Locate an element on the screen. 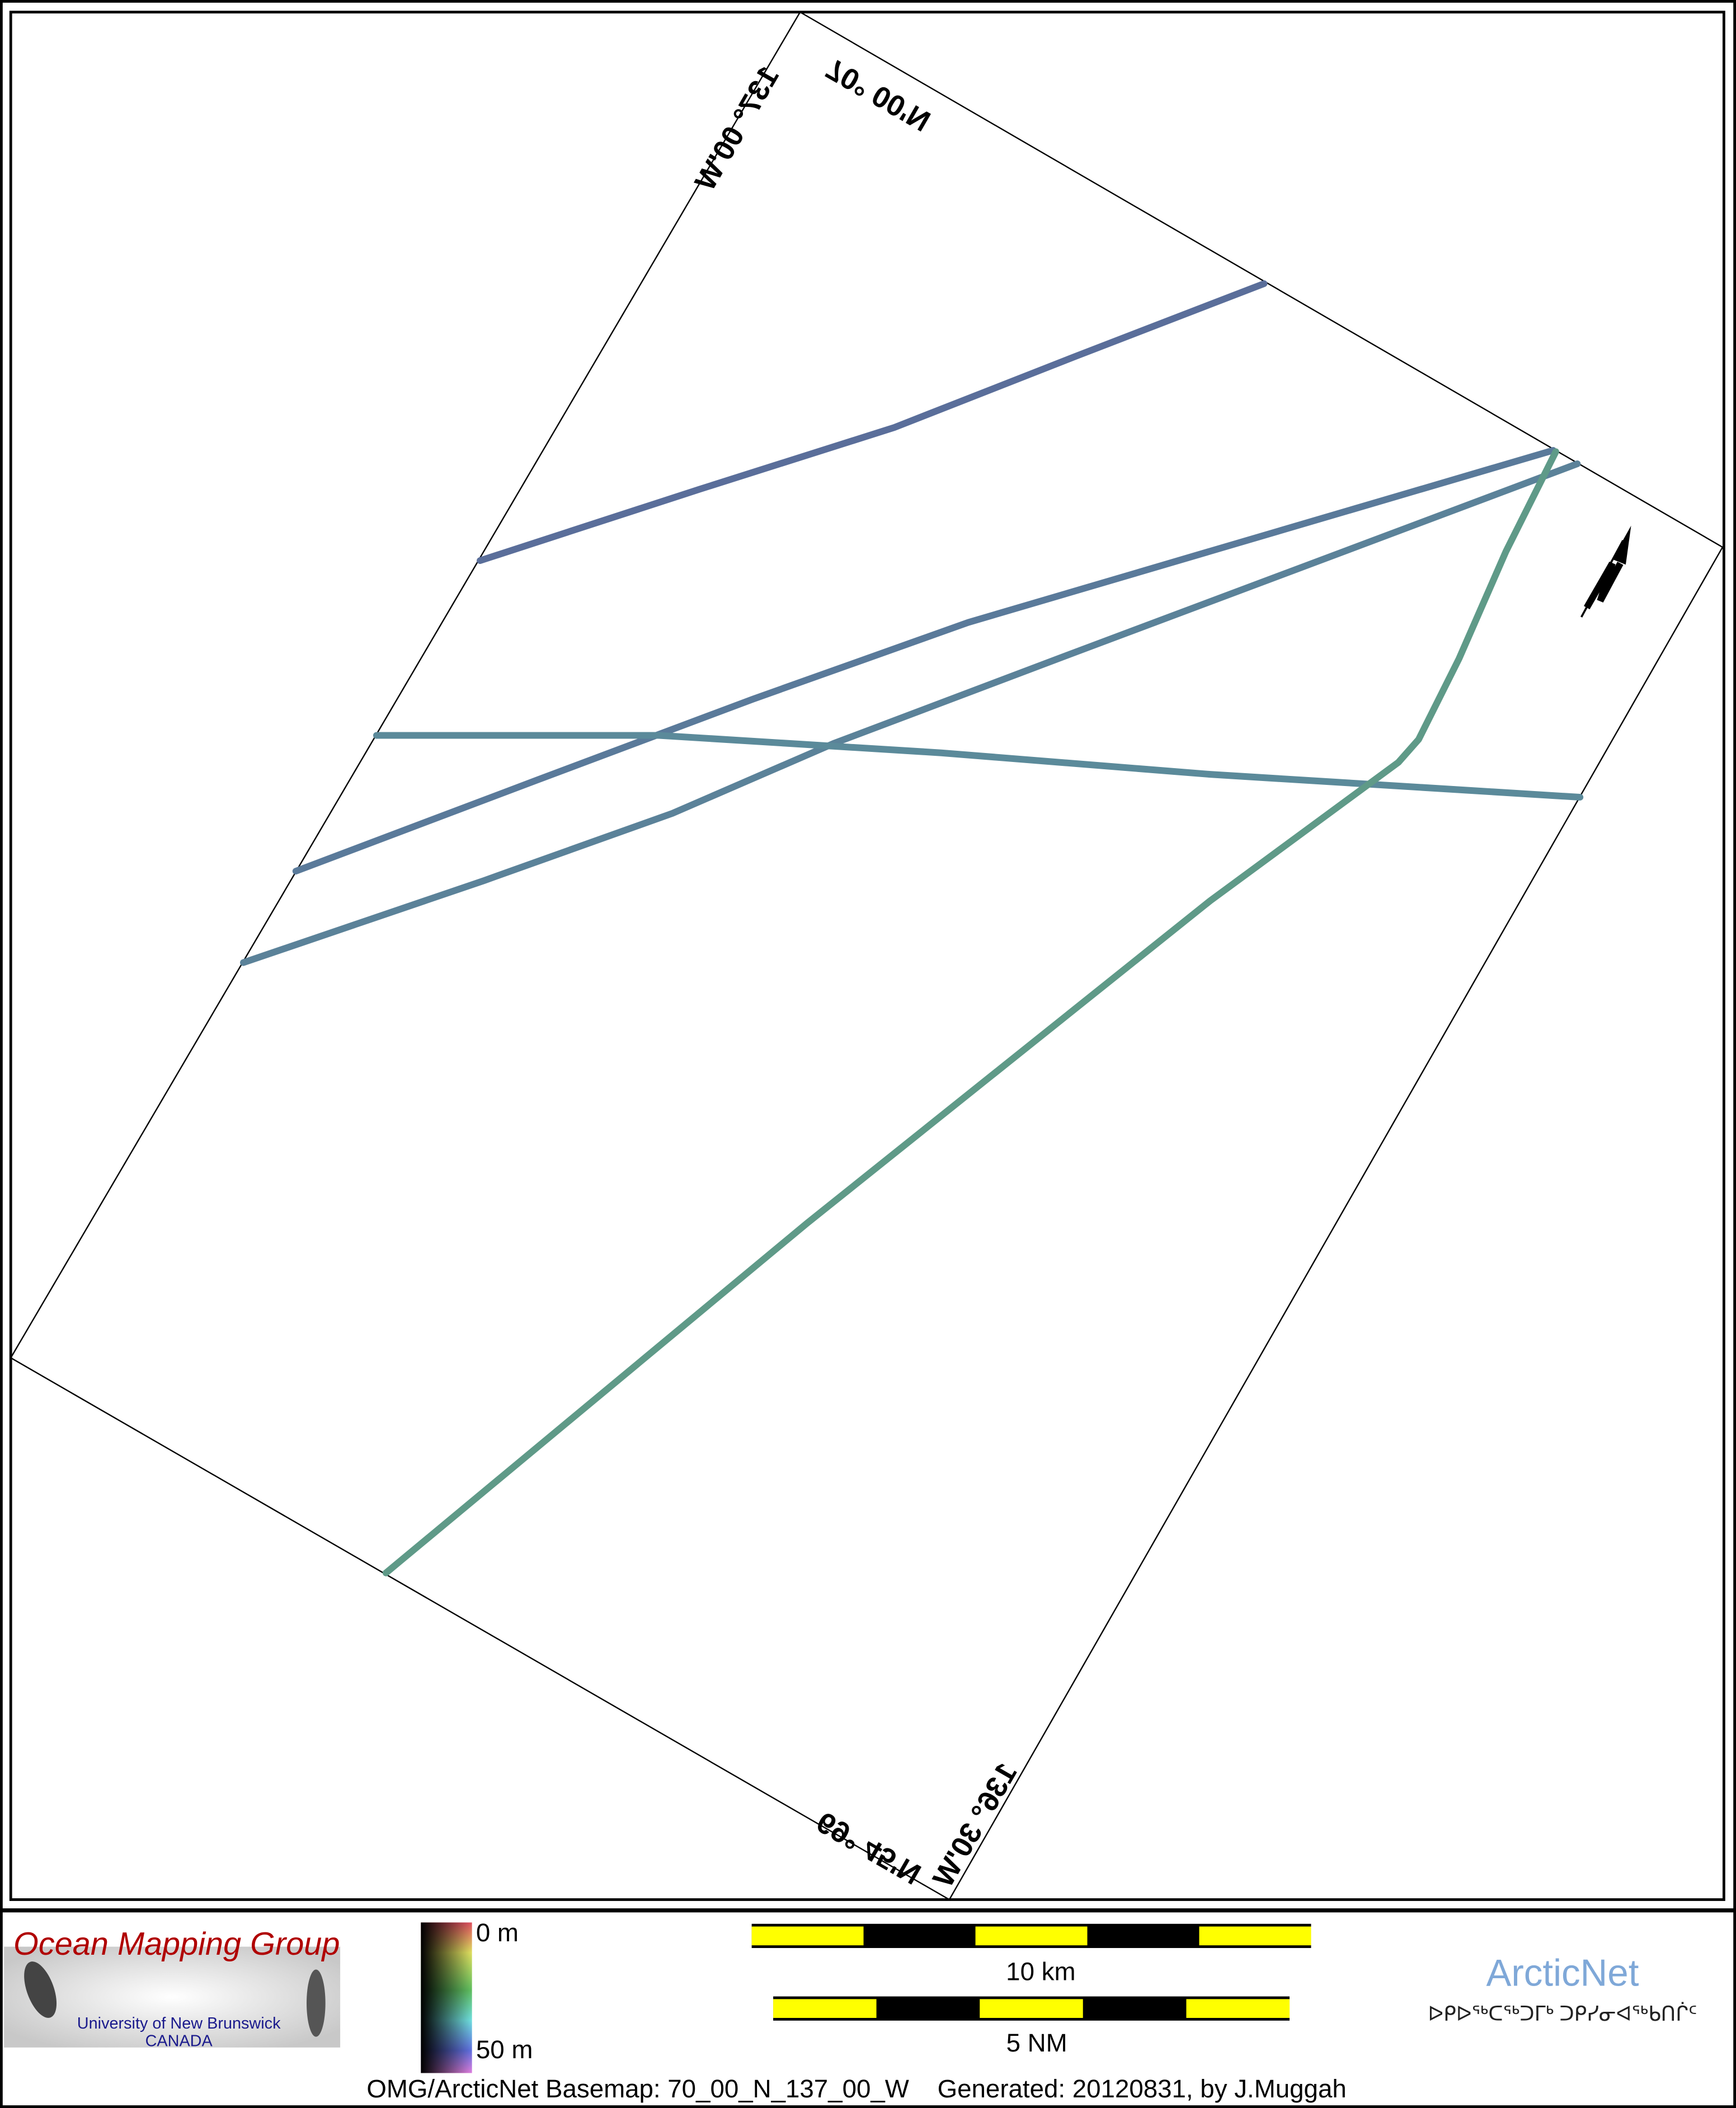  omg-country: CANADA is located at coordinates (179, 2041).